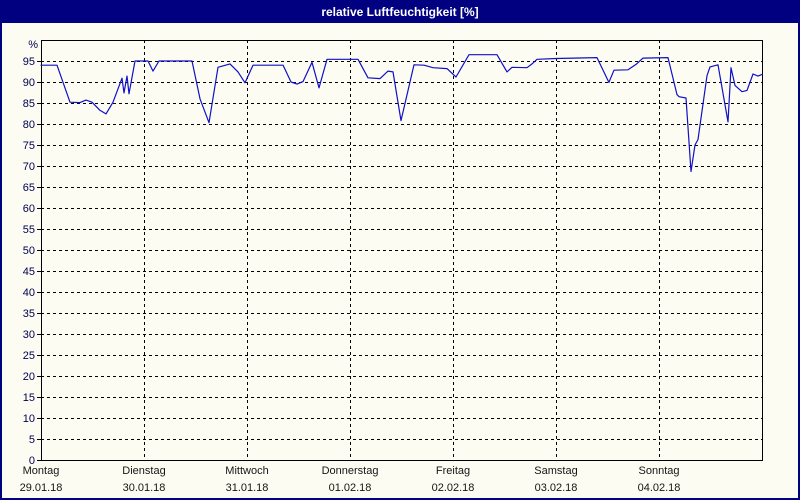 Image resolution: width=800 pixels, height=500 pixels. What do you see at coordinates (29, 251) in the screenshot?
I see `y-tick-label: 50` at bounding box center [29, 251].